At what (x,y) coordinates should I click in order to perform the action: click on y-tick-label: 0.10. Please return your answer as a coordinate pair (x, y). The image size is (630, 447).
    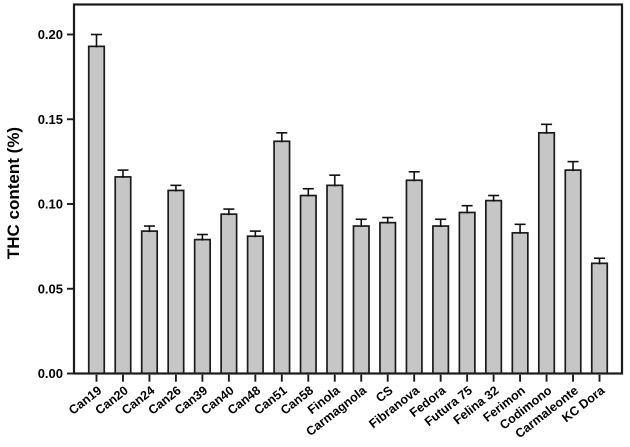
    Looking at the image, I should click on (50, 204).